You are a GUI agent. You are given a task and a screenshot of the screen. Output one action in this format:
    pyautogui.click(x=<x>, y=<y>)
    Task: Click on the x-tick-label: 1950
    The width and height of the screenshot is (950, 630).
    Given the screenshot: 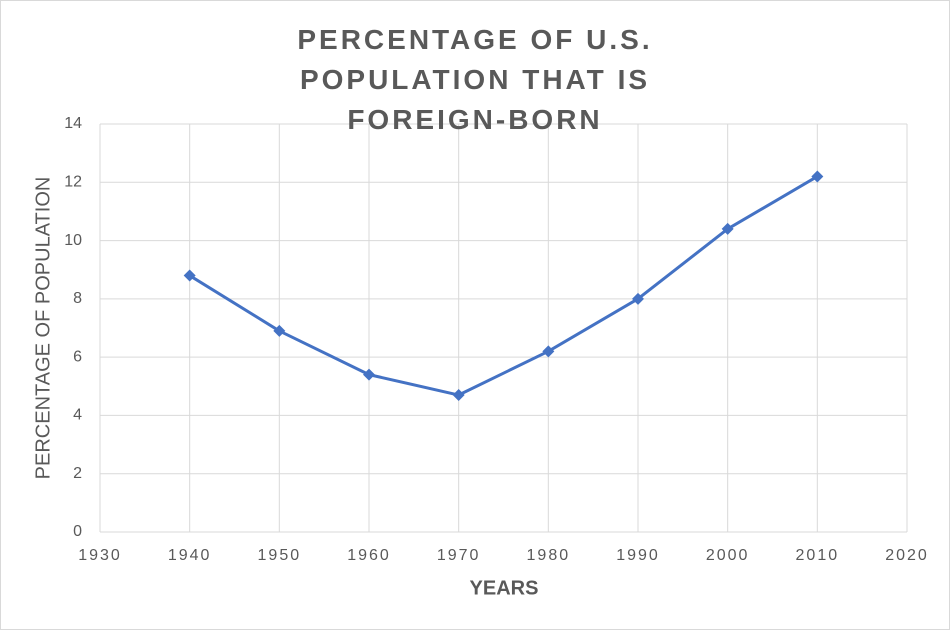 What is the action you would take?
    pyautogui.click(x=280, y=555)
    